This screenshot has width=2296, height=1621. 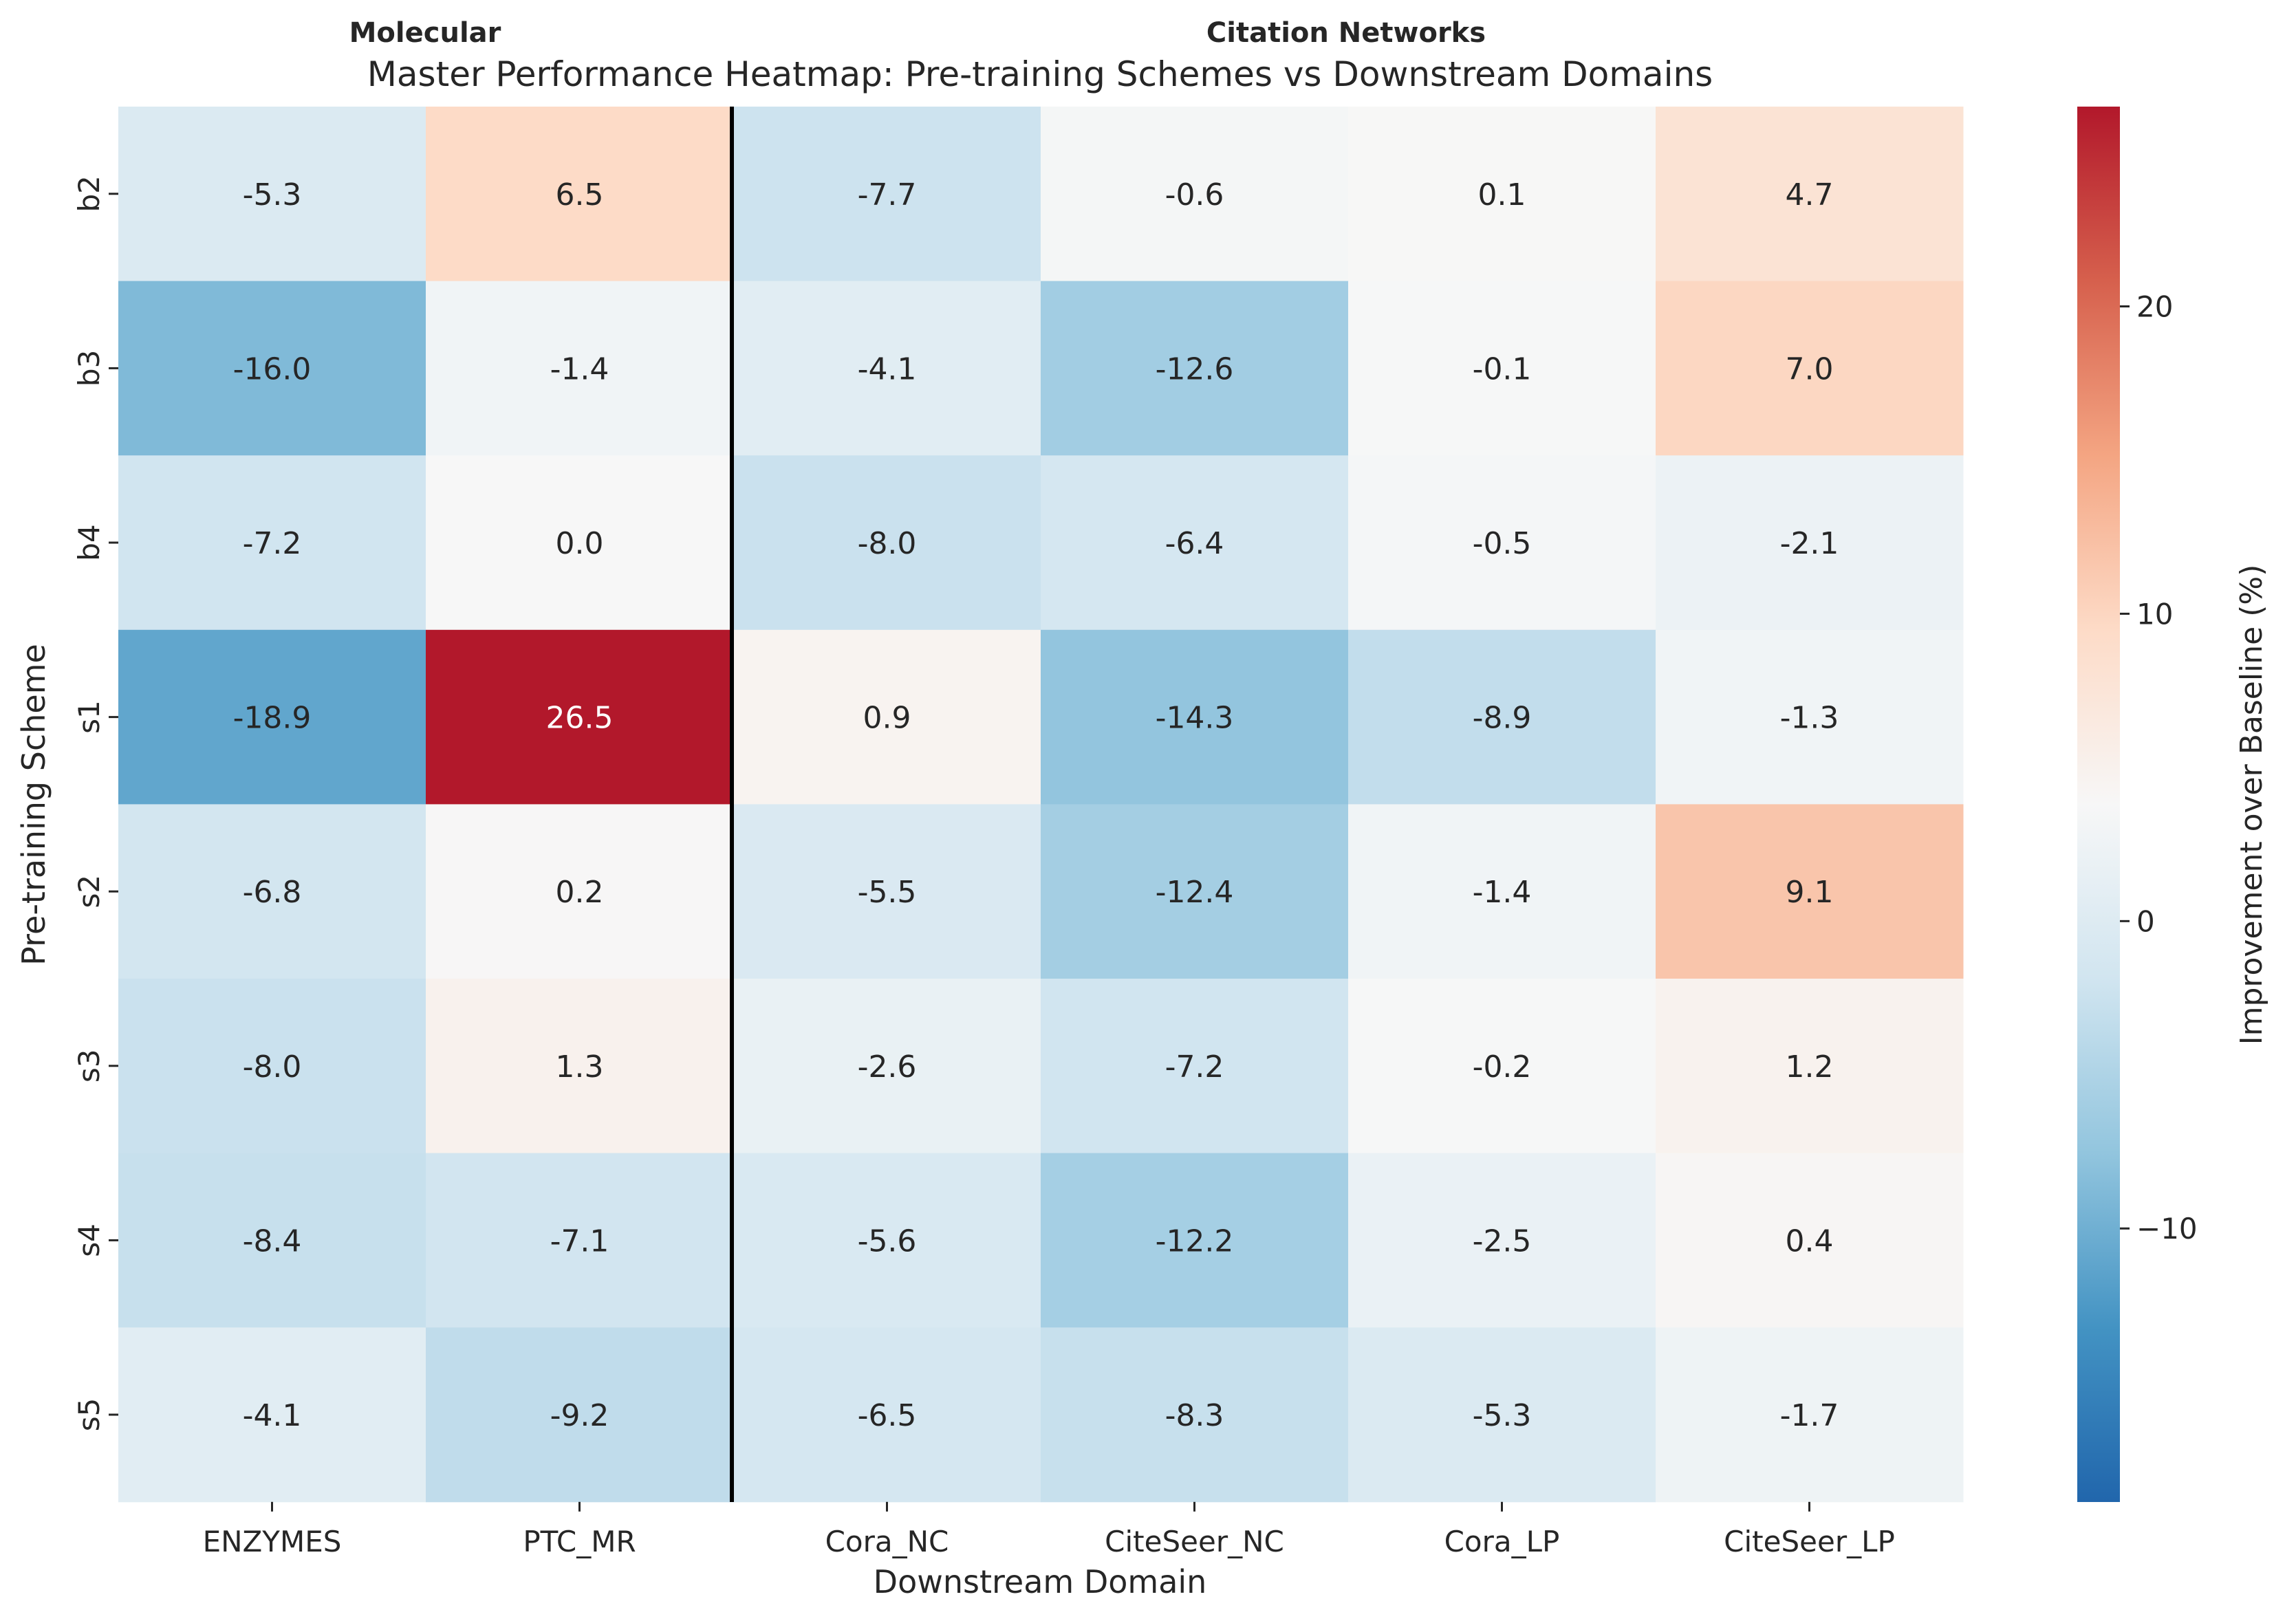 I want to click on cell-s1-PTC_MR, so click(x=580, y=717).